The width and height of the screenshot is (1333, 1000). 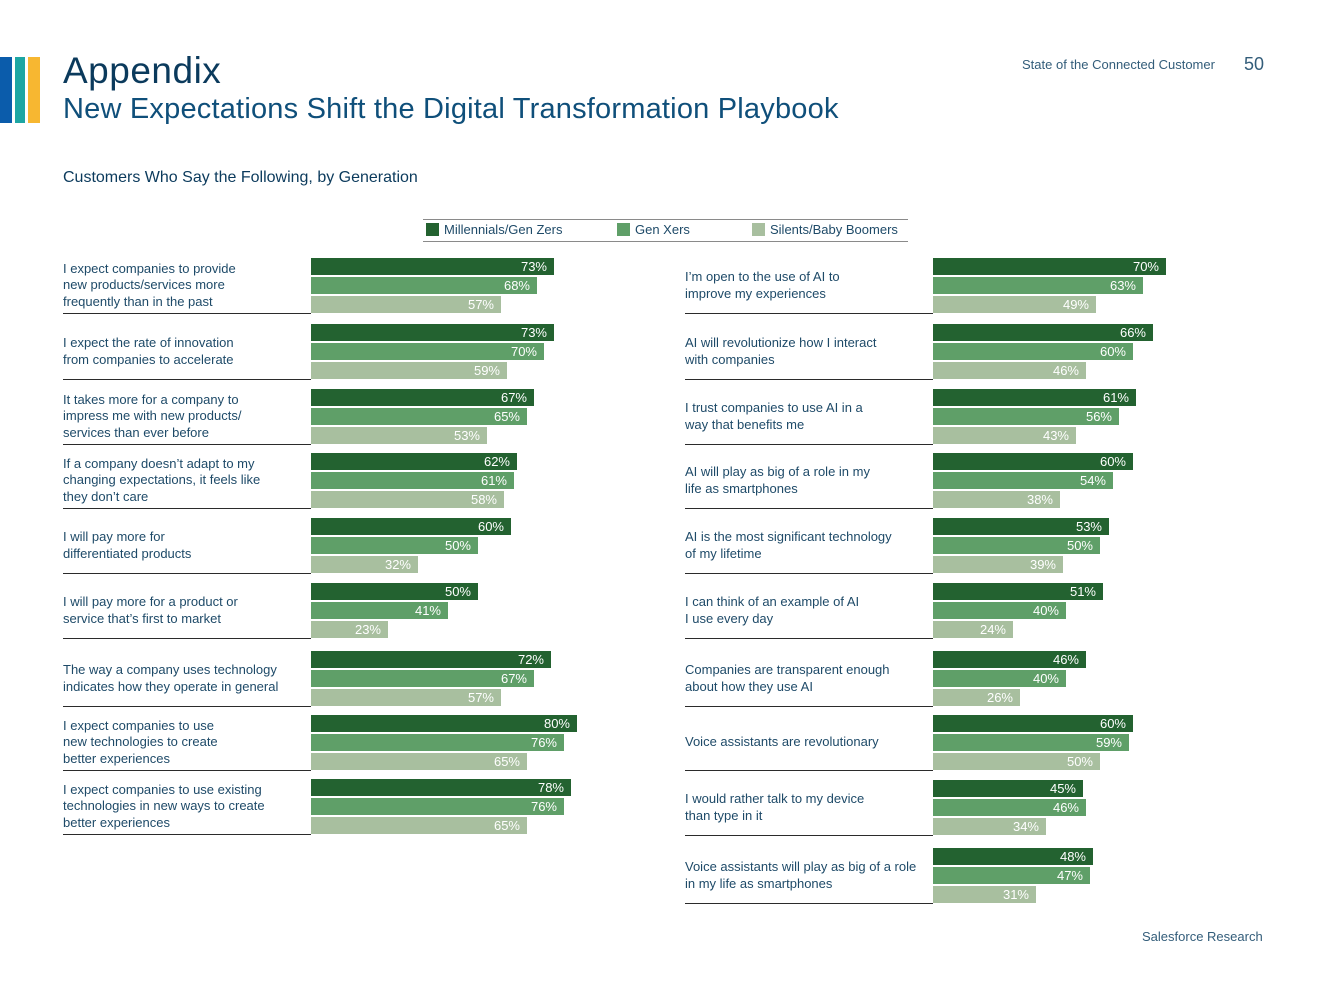 I want to click on bar-value-label: 26%, so click(x=999, y=697).